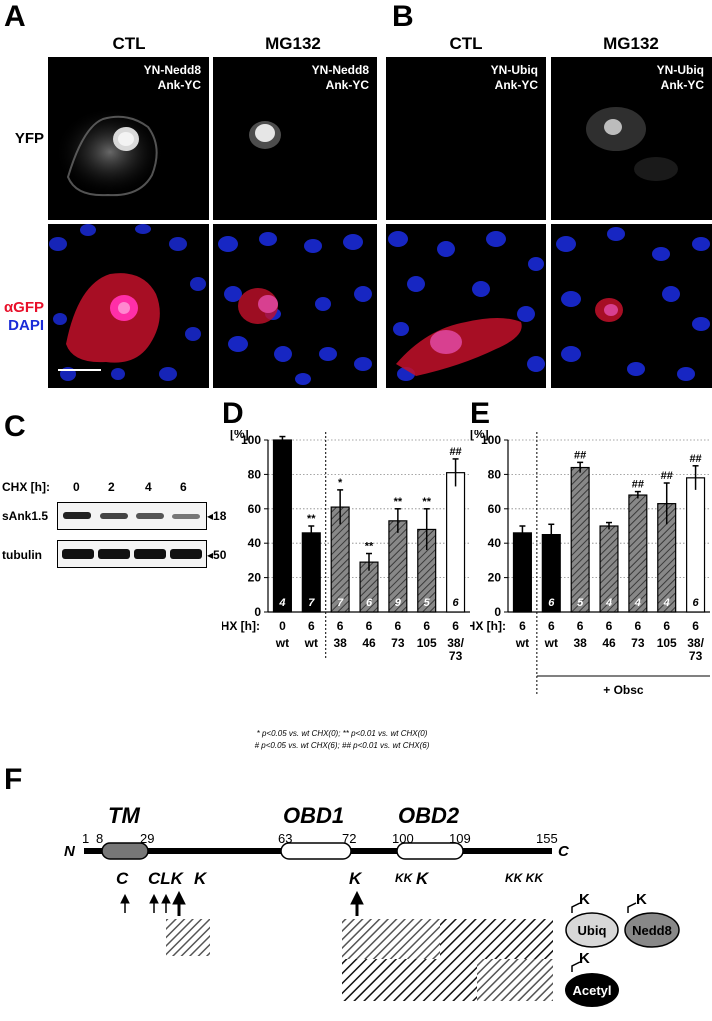 This screenshot has height=1021, width=712. I want to click on construct-label: YN-Nedd8 Ank-YC, so click(340, 77).